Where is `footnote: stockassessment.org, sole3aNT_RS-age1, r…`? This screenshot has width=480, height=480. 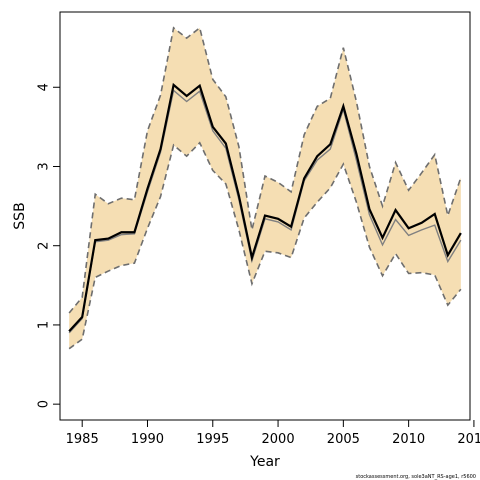 footnote: stockassessment.org, sole3aNT_RS-age1, r… is located at coordinates (416, 477).